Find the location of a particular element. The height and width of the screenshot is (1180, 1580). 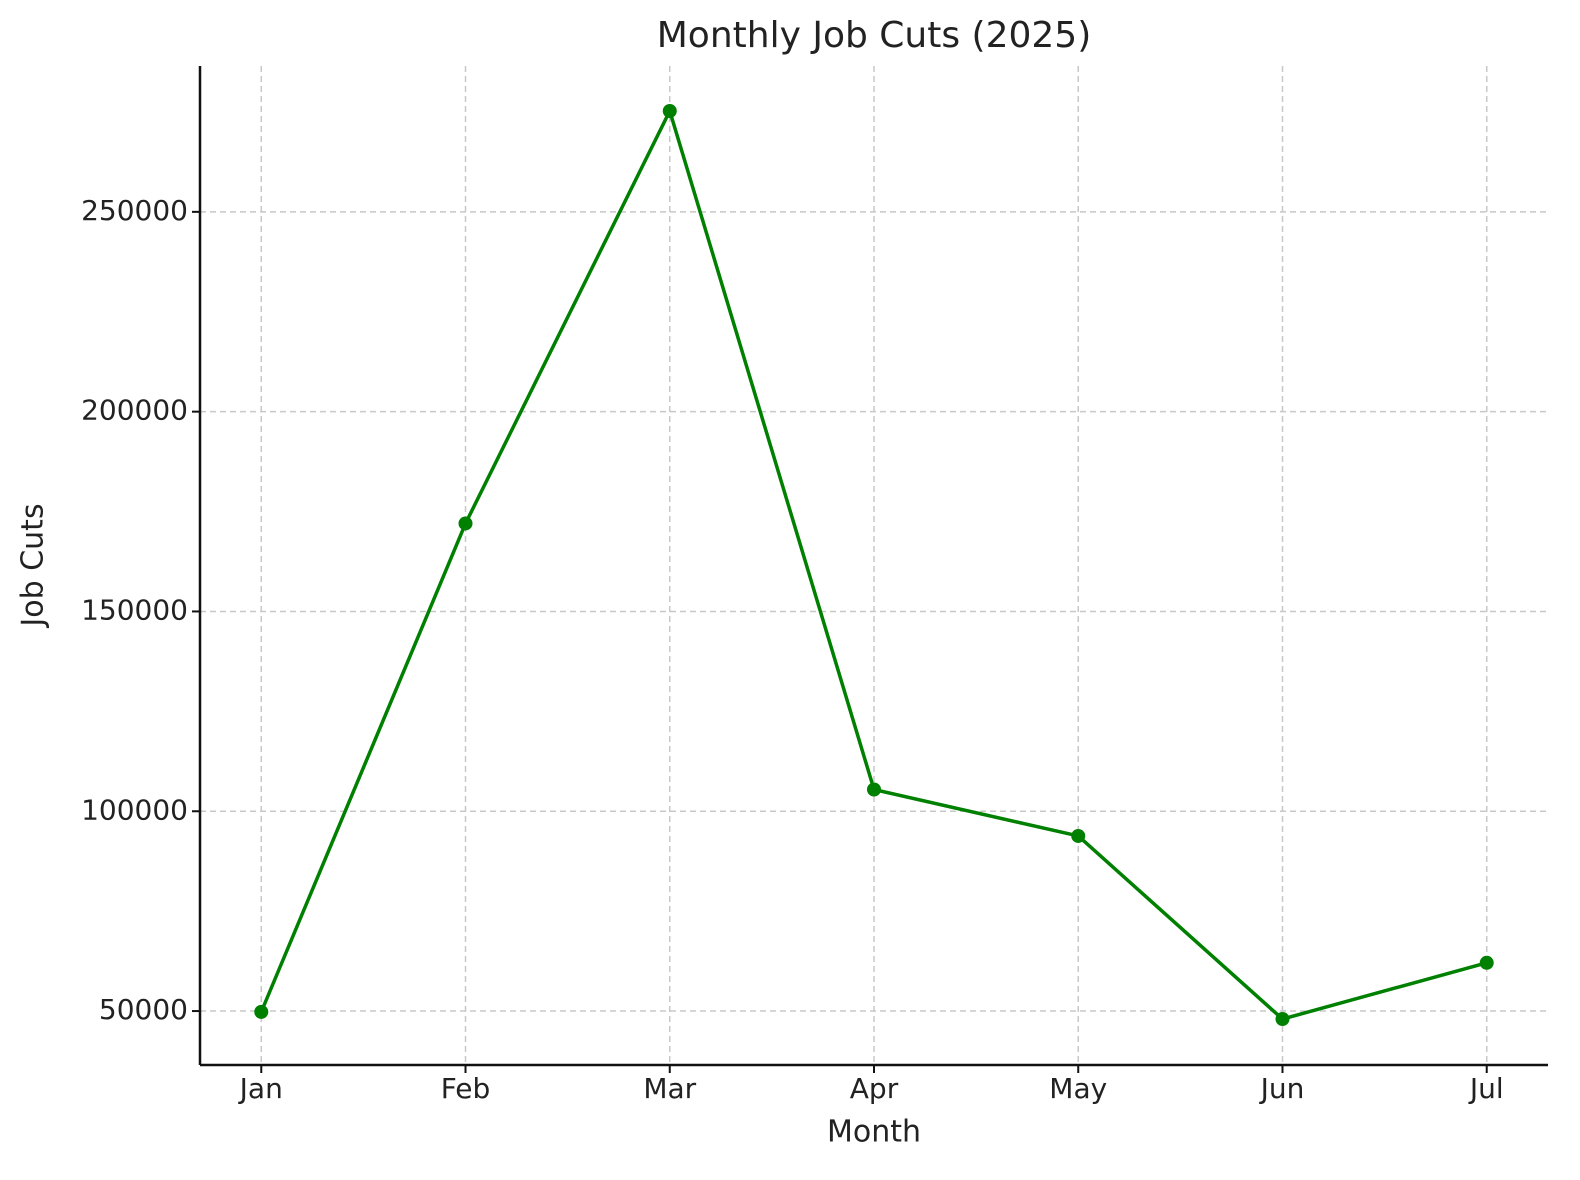

y-tick-label: 150000 is located at coordinates (134, 609).